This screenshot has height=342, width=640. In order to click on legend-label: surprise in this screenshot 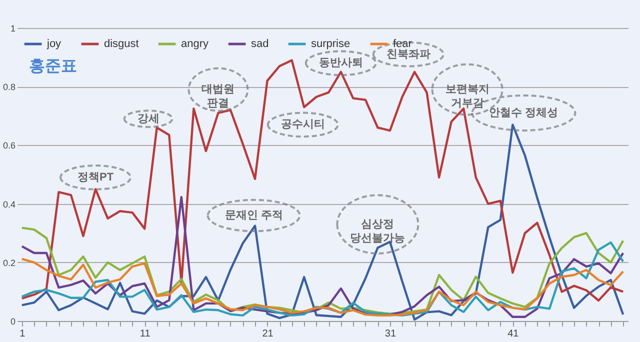, I will do `click(330, 44)`.